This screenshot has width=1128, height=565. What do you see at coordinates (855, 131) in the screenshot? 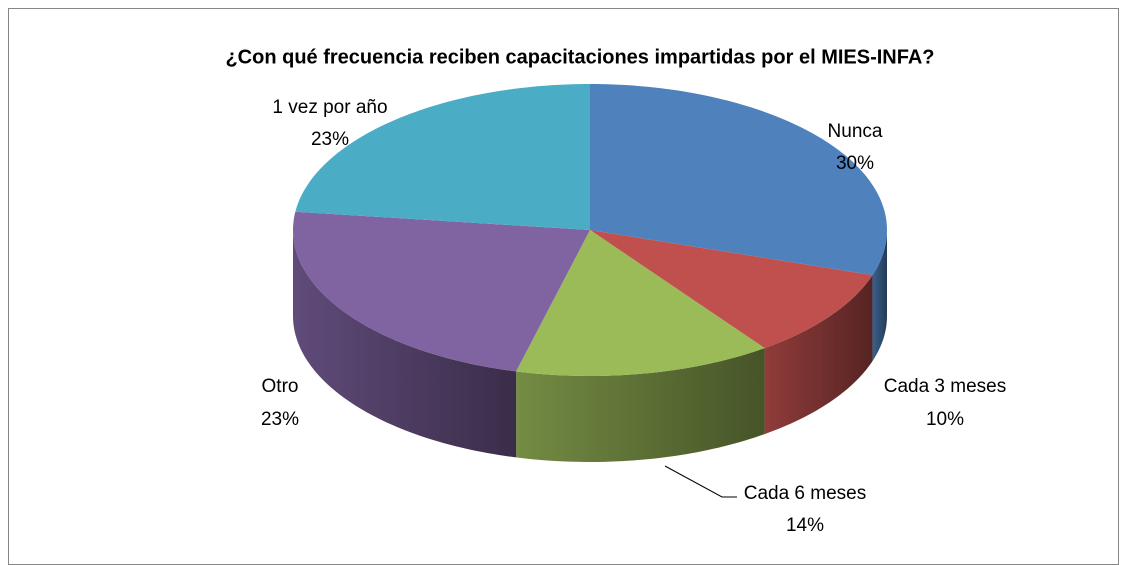
I see `slice-label: Nunca` at bounding box center [855, 131].